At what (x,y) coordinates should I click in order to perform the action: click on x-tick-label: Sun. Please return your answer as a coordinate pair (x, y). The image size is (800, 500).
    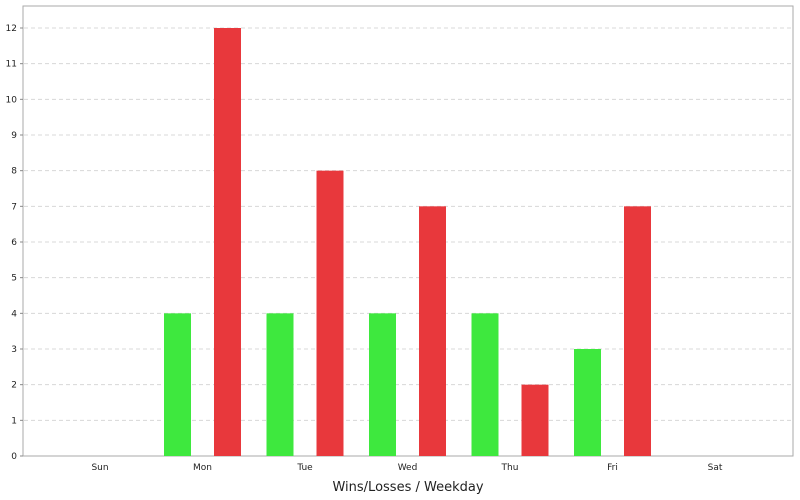
    Looking at the image, I should click on (99, 468).